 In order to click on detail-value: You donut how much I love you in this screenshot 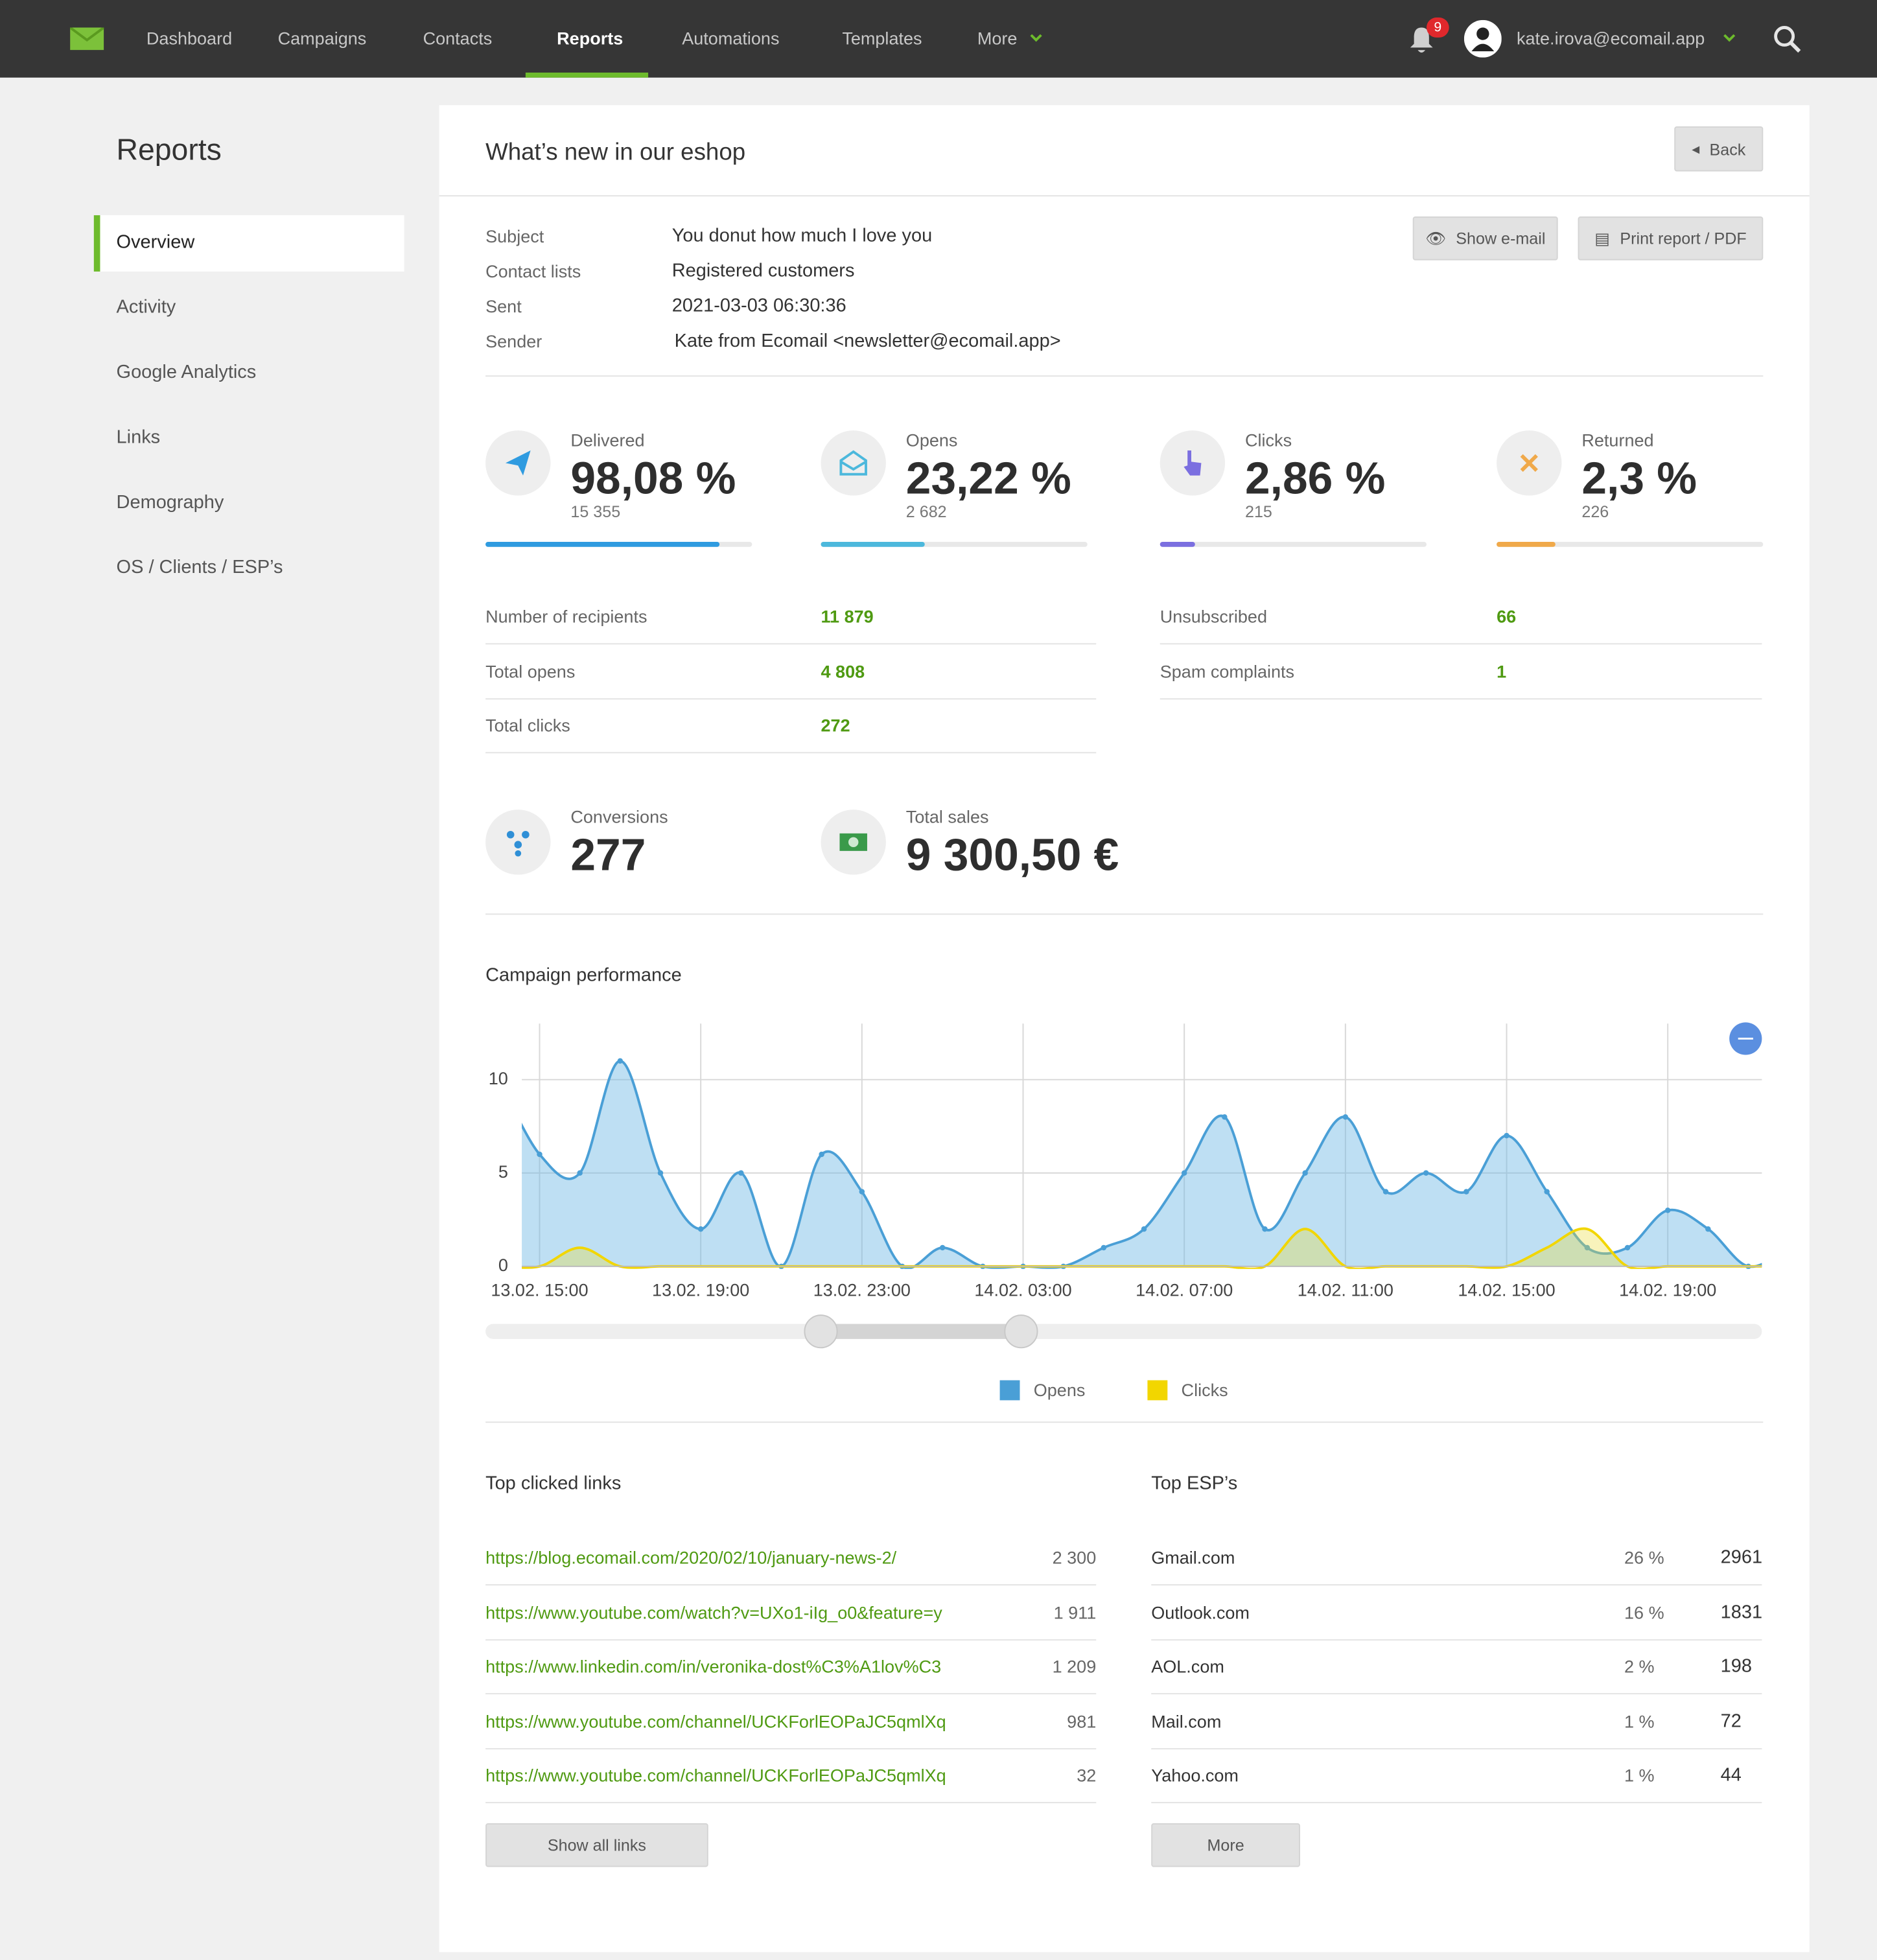, I will do `click(802, 236)`.